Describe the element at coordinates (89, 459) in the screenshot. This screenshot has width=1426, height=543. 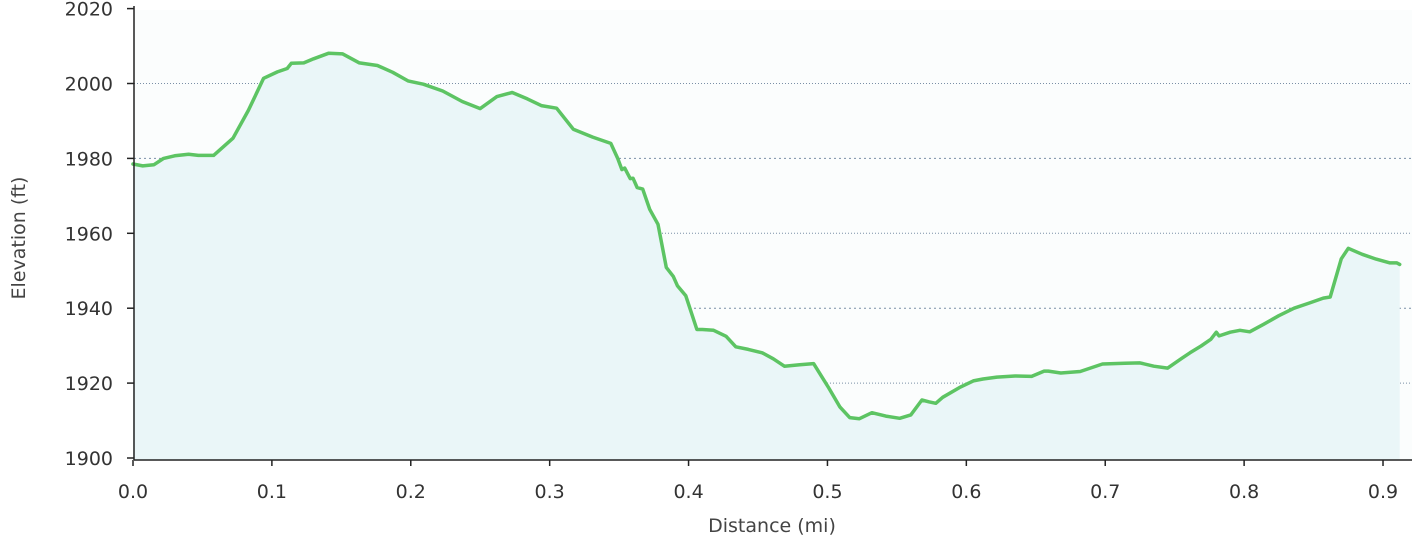
I see `y-tick-label-1900: 1900` at that location.